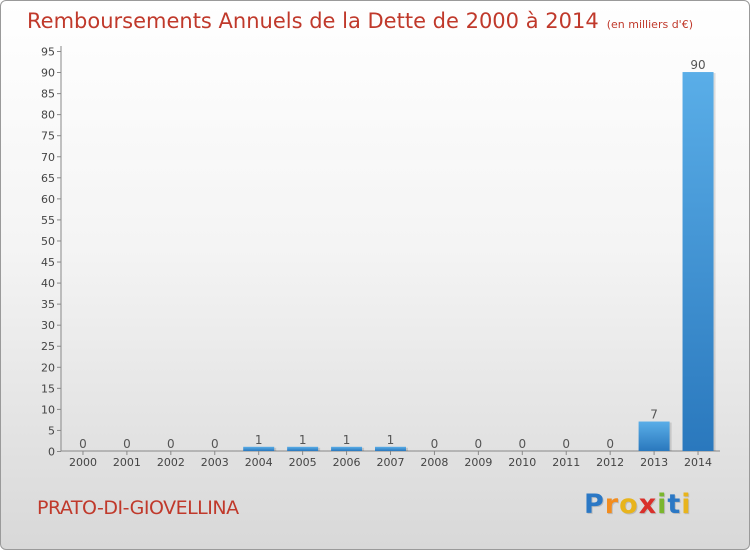 The width and height of the screenshot is (750, 550). I want to click on x-tick-label: 2014, so click(698, 462).